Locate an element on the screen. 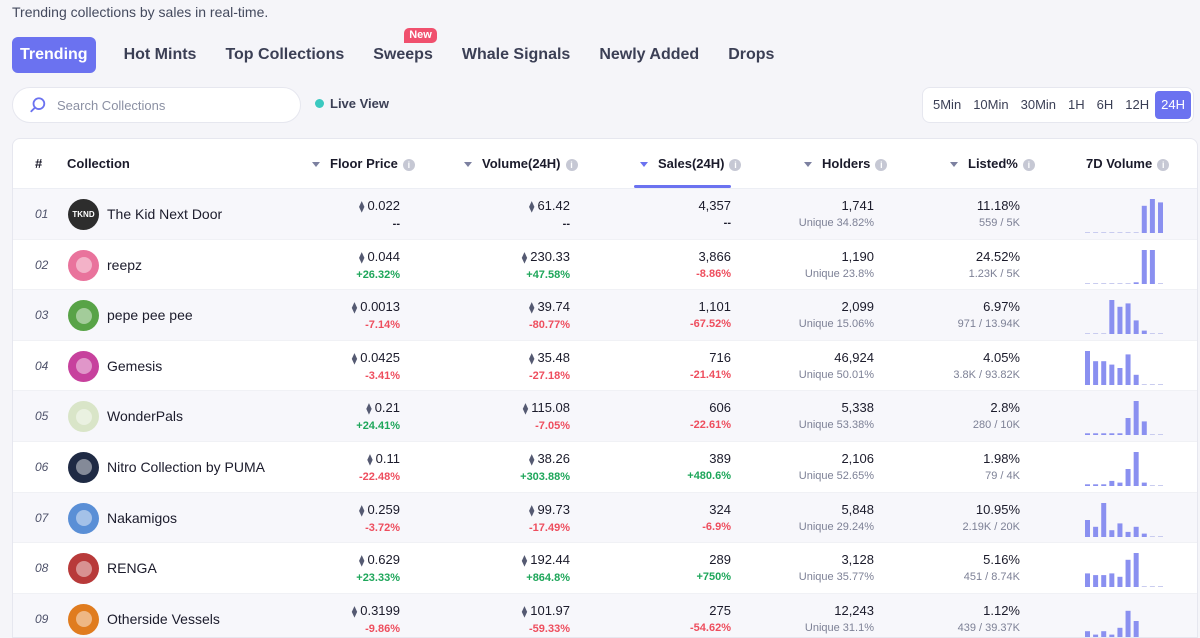 The image size is (1200, 638). column-volume: Volume(24H) i is located at coordinates (521, 164).